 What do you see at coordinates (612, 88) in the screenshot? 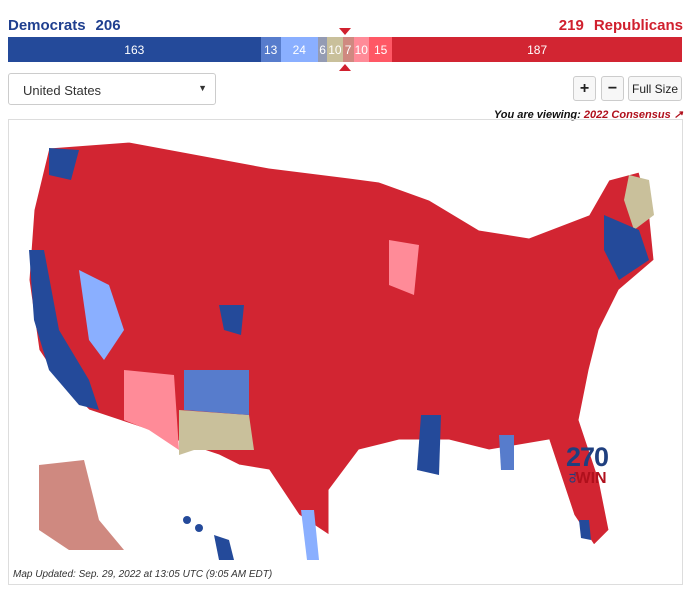
I see `zoom-out-button: −` at bounding box center [612, 88].